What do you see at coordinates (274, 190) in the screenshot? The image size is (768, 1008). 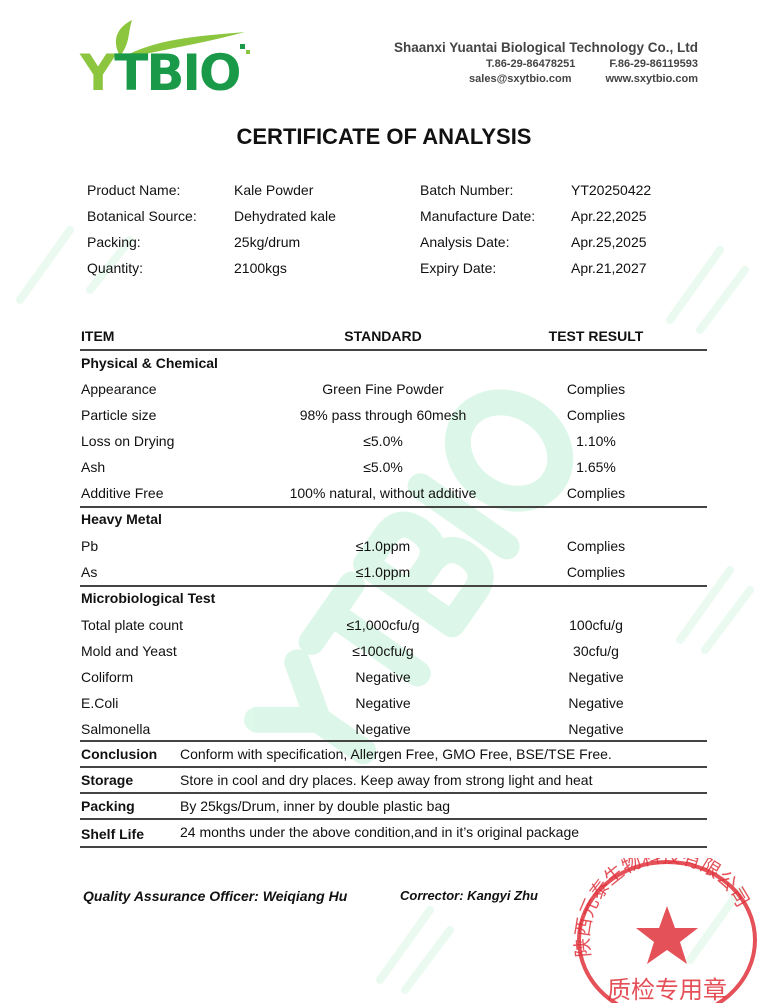 I see `info-value: Kale Powder` at bounding box center [274, 190].